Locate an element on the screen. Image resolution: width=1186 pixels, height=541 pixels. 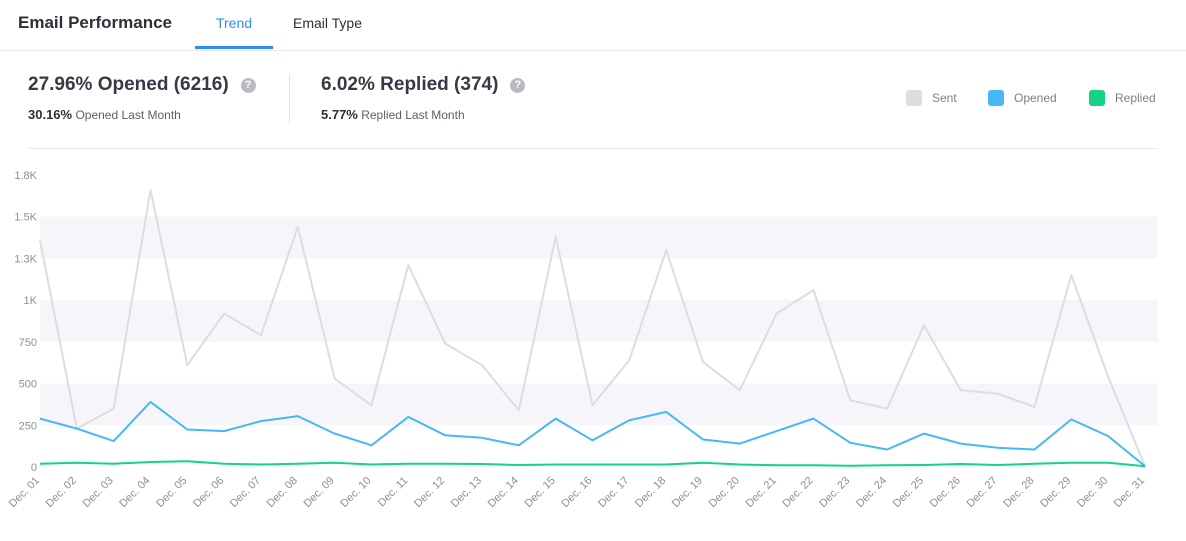
x-tick-label: Dec. 26 is located at coordinates (945, 492).